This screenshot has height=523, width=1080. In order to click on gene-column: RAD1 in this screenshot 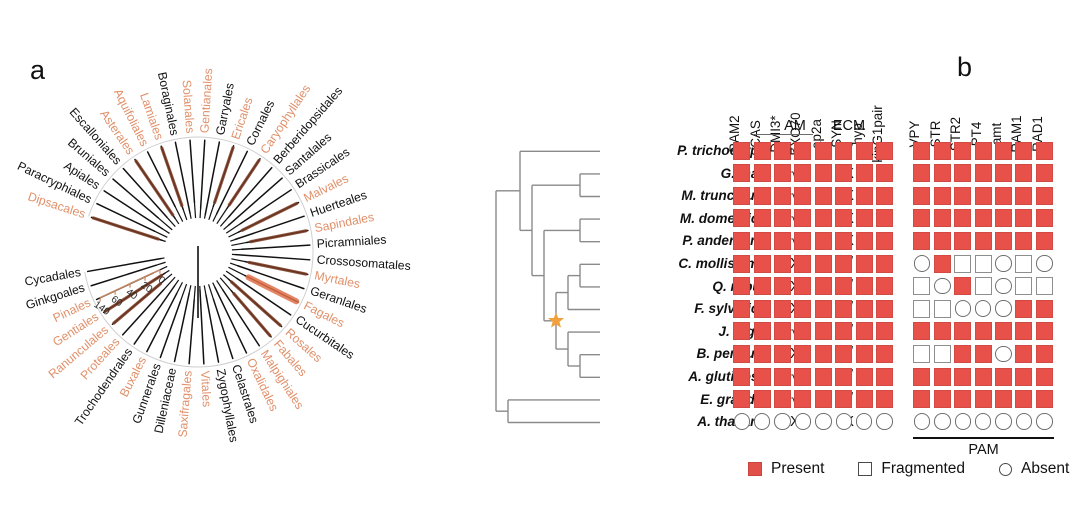, I will do `click(1042, 275)`.